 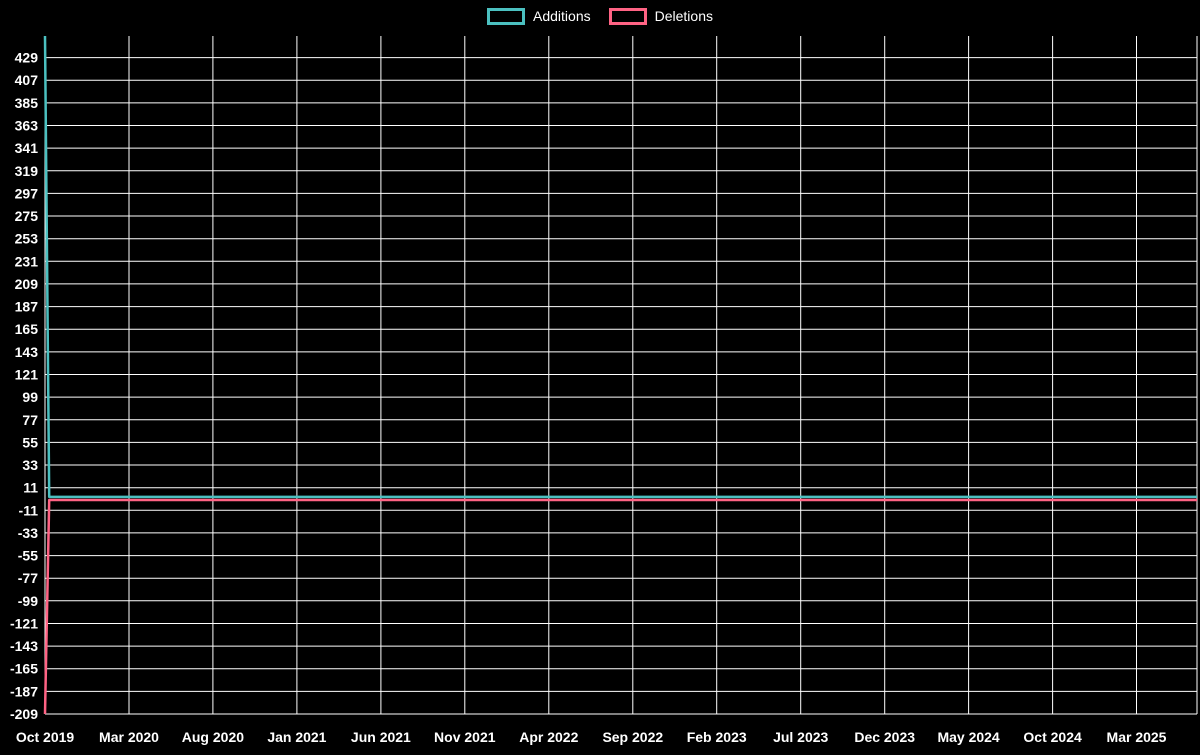 I want to click on y-tick-label: 275, so click(x=27, y=216).